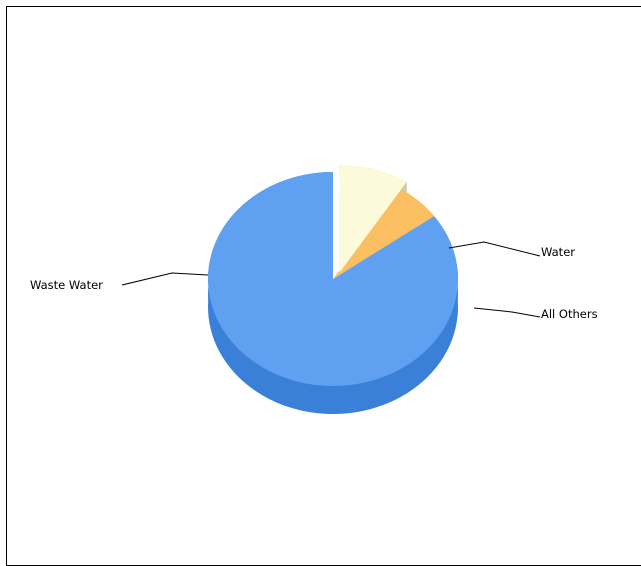 The image size is (641, 566). Describe the element at coordinates (569, 314) in the screenshot. I see `slice-label-all-others: All Others` at that location.